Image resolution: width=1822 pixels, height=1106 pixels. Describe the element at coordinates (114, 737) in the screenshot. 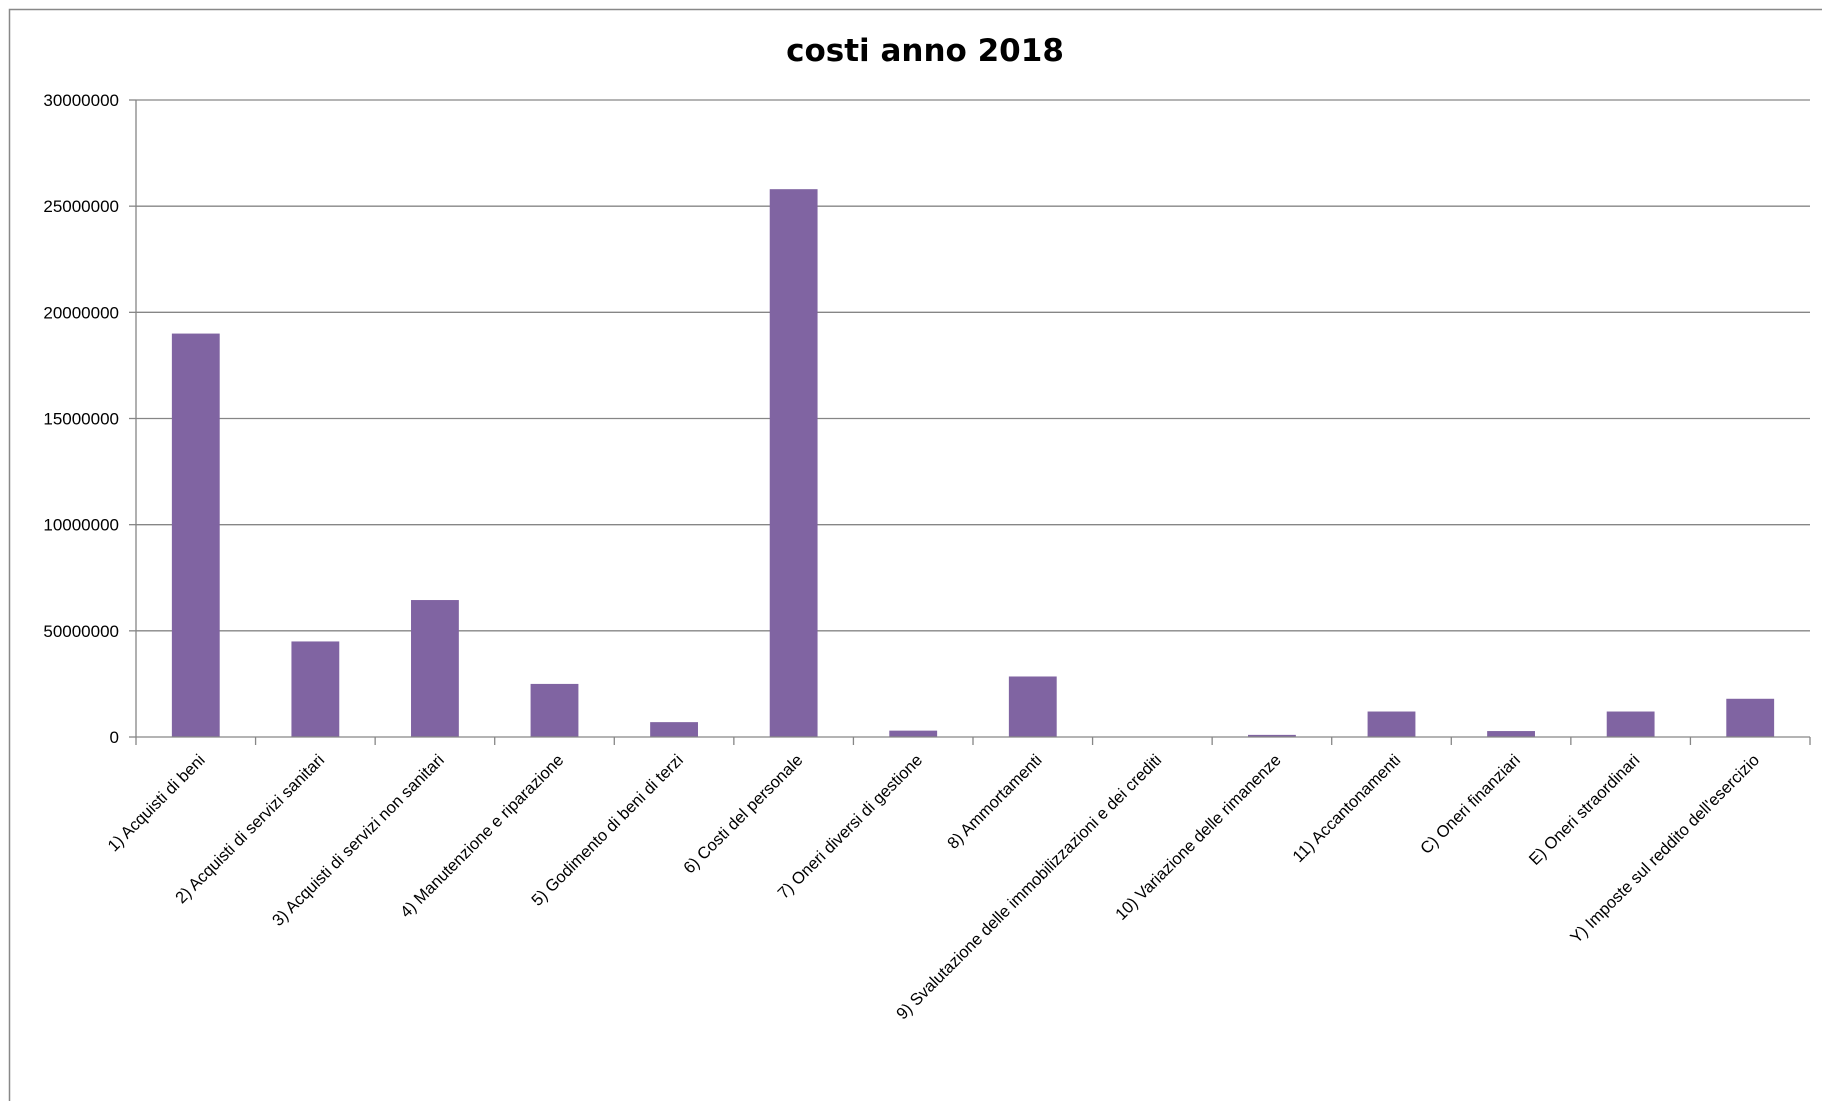

I see `y-tick-label: 0` at that location.